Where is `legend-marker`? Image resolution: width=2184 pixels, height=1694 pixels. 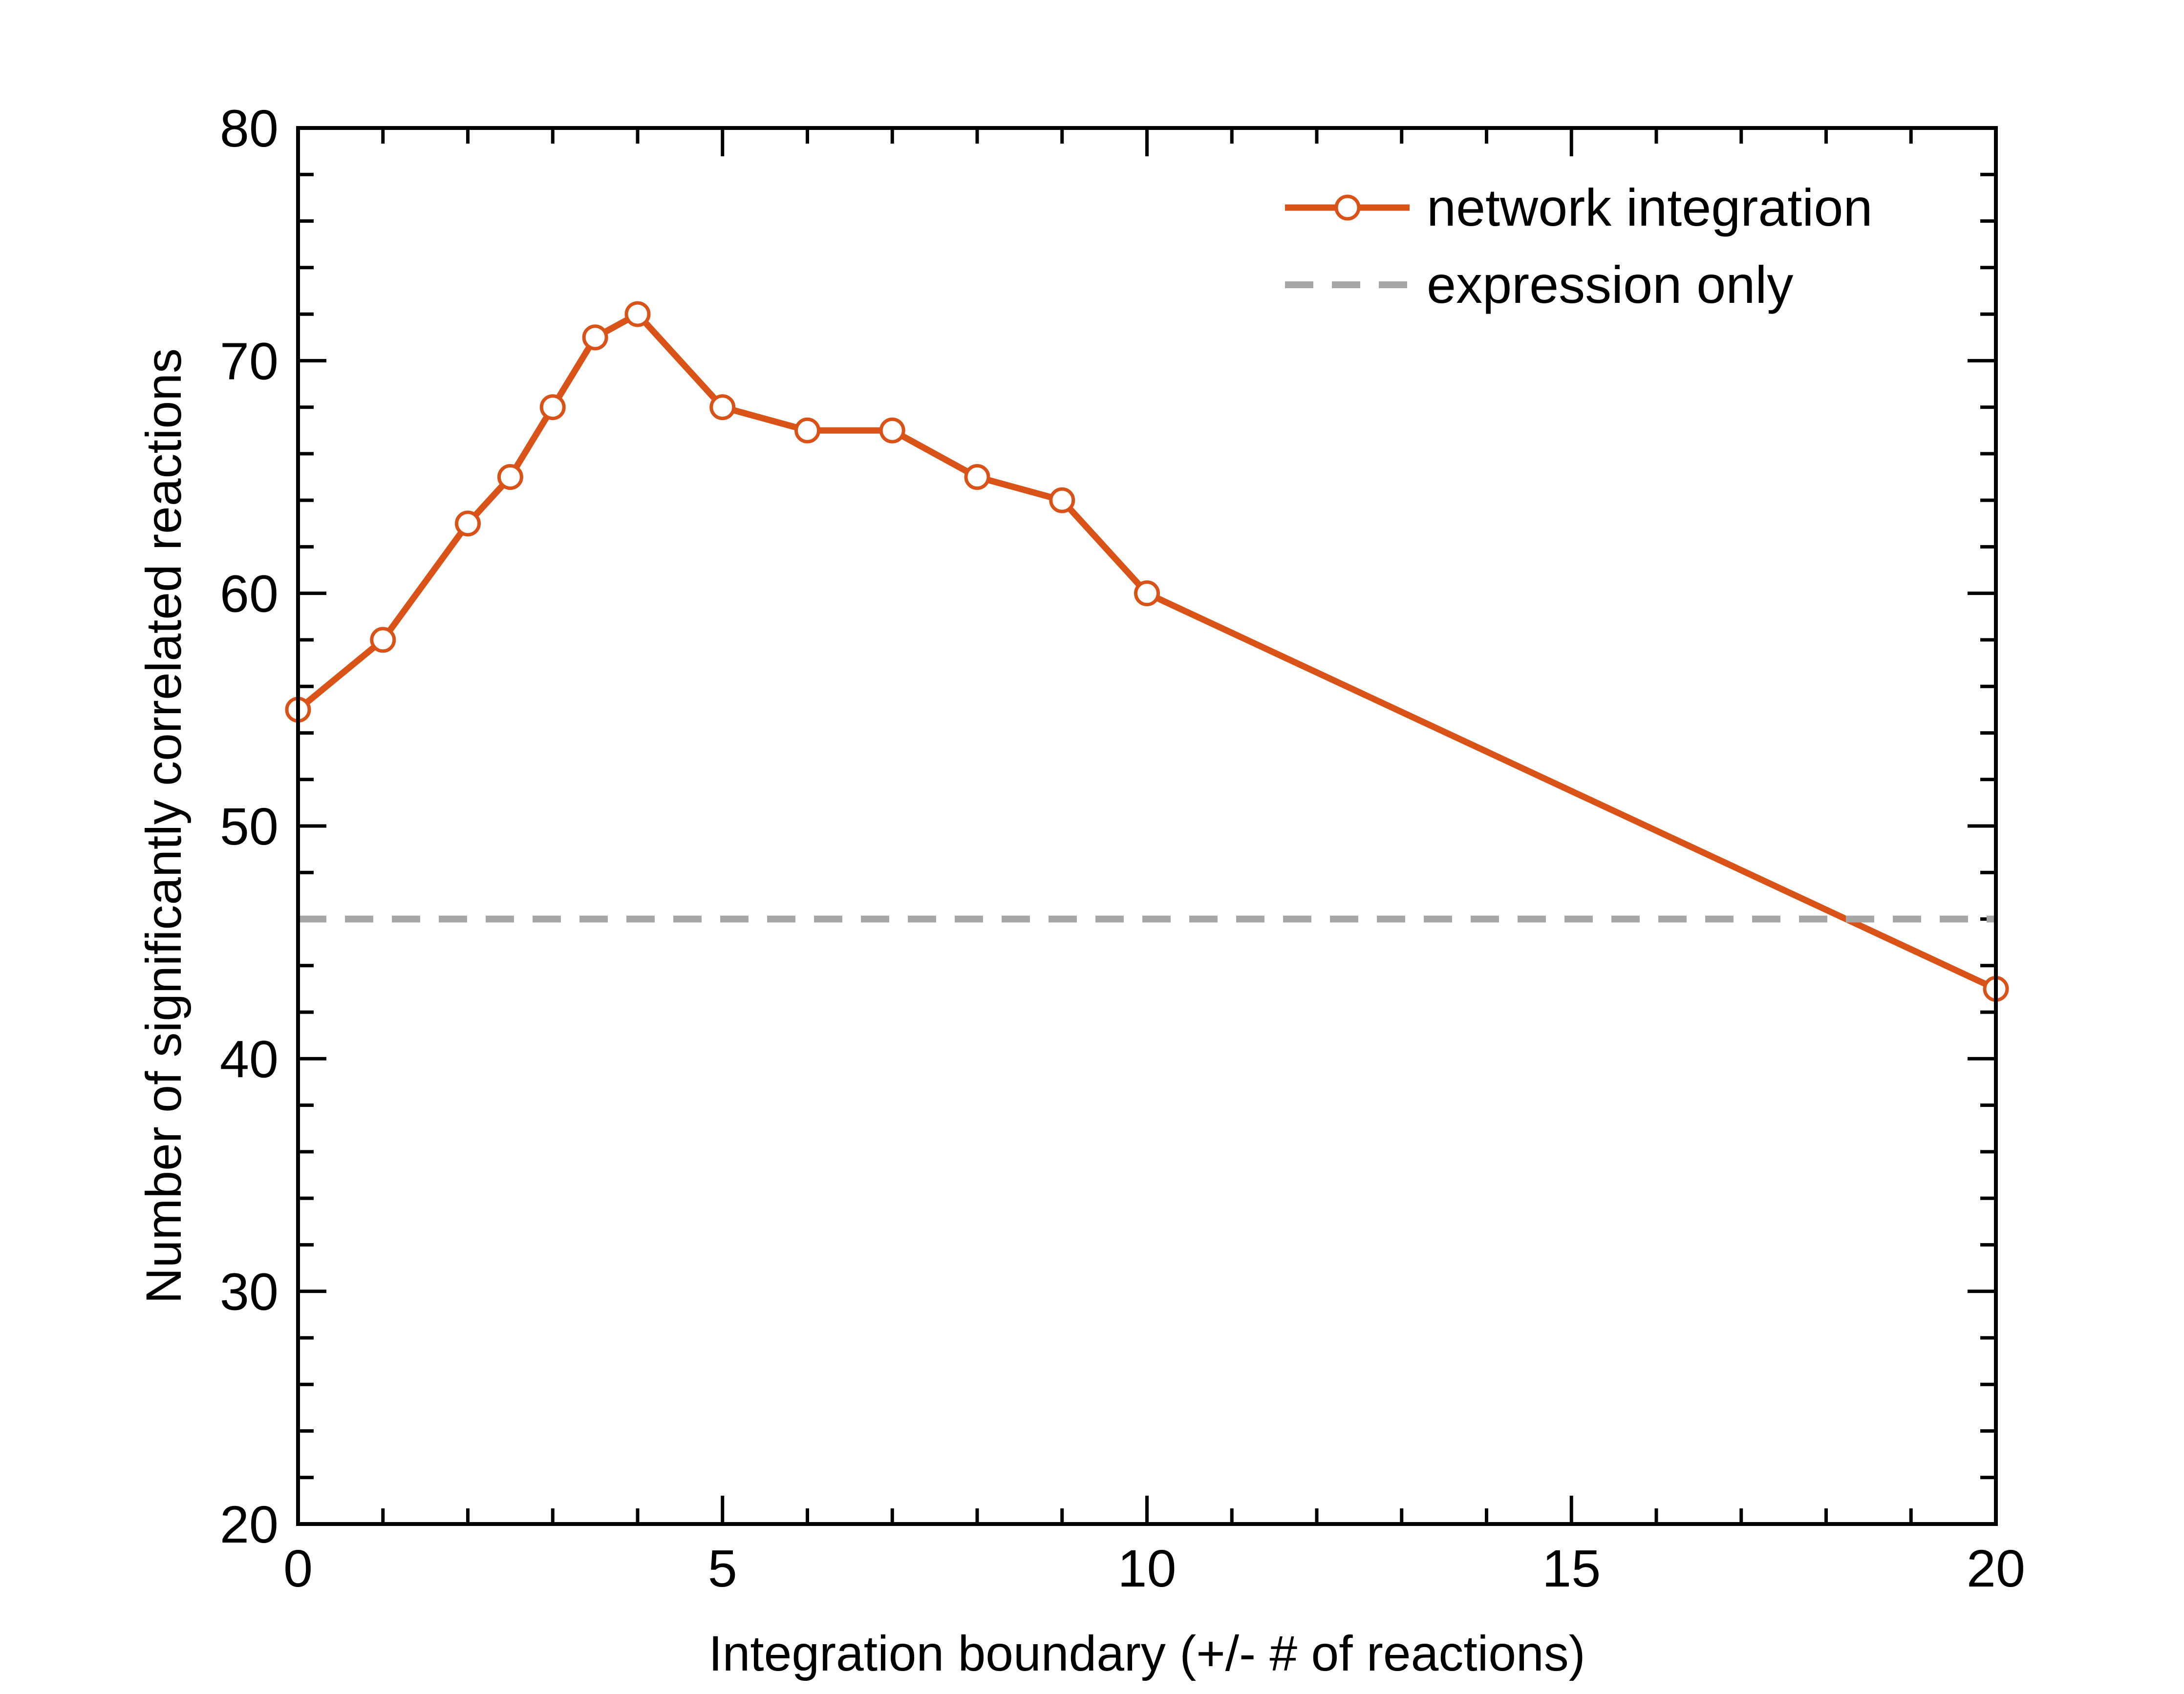
legend-marker is located at coordinates (1347, 207).